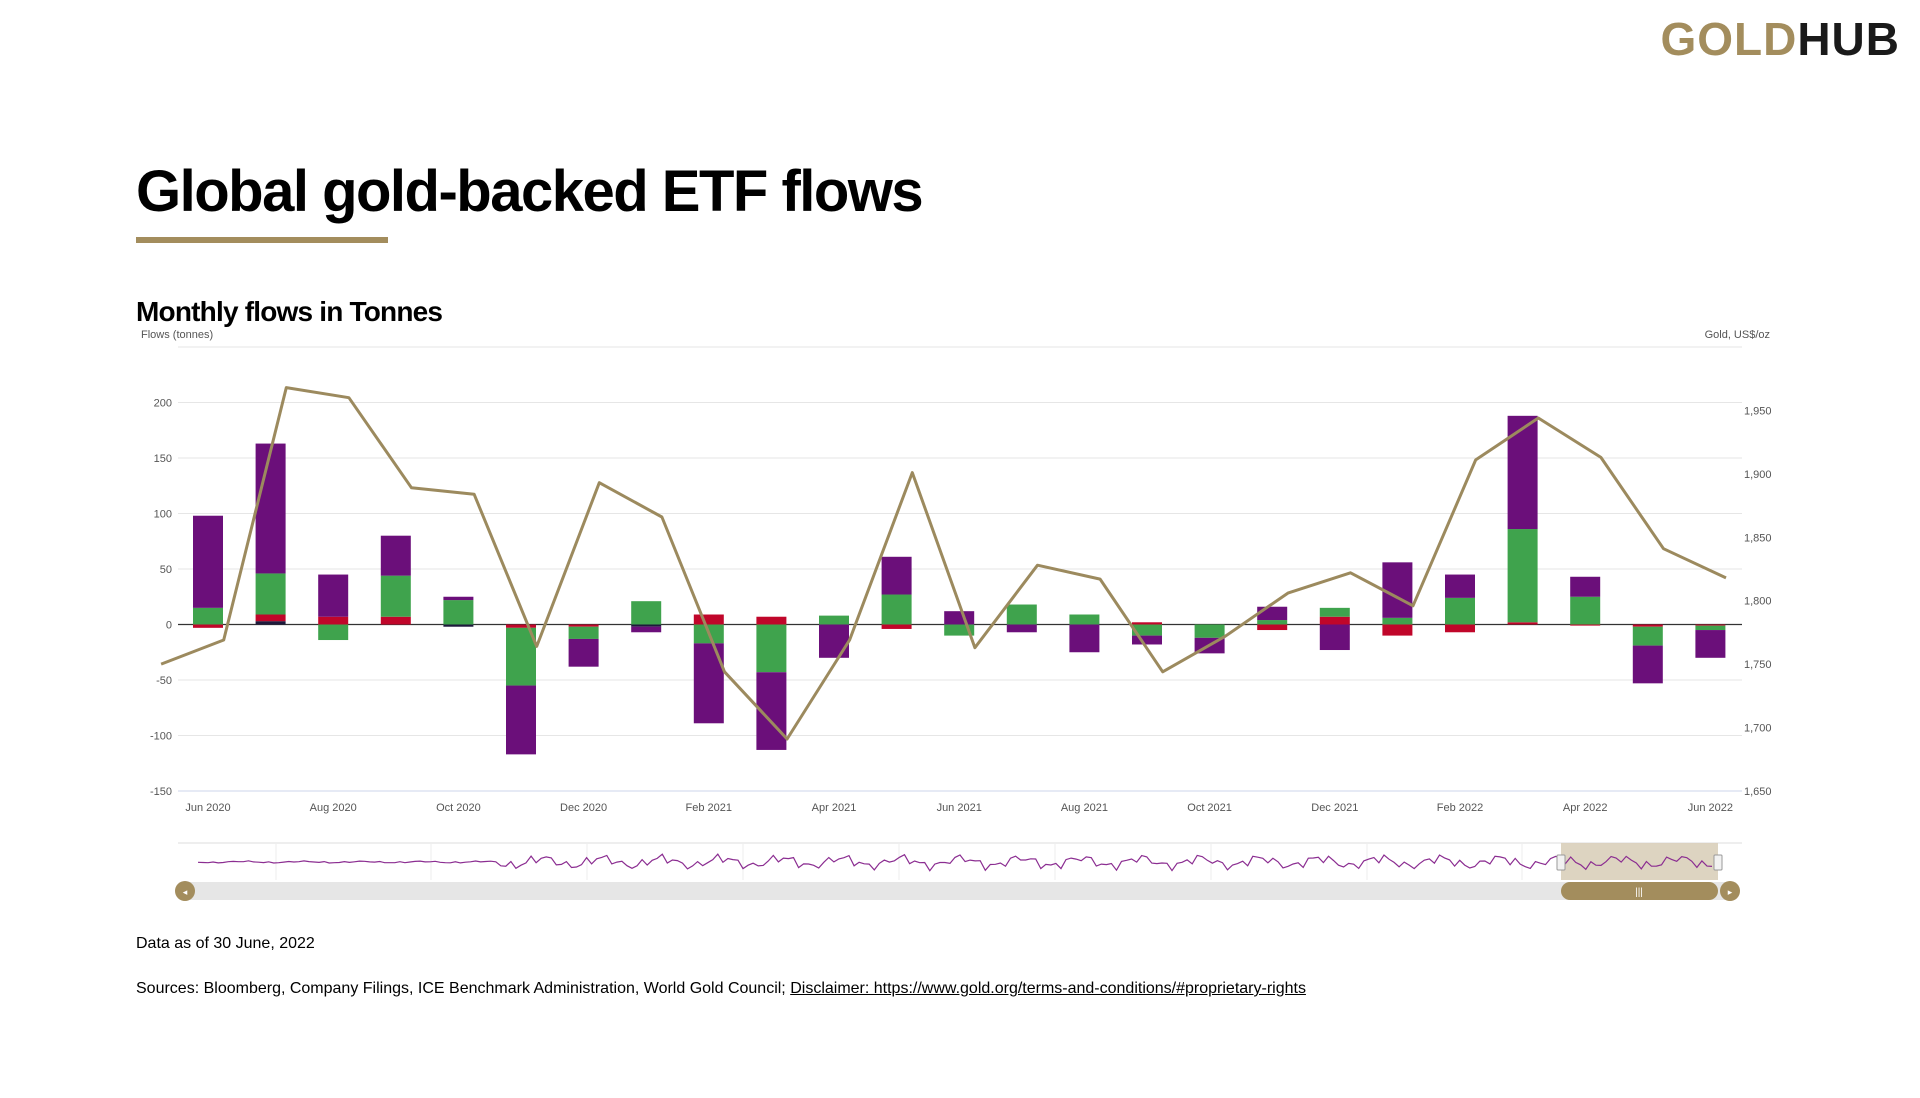 The height and width of the screenshot is (1098, 1920). Describe the element at coordinates (1729, 39) in the screenshot. I see `logo-gold-text: GOLD` at that location.